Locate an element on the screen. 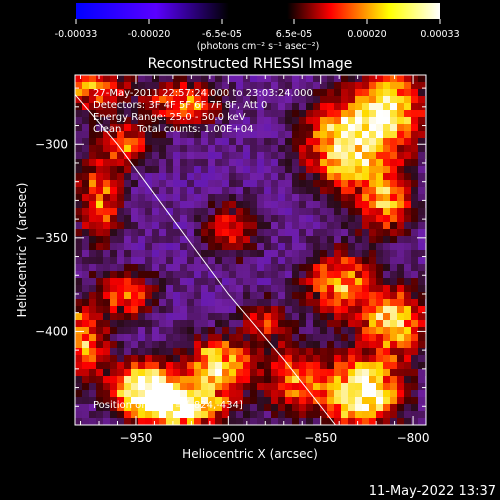  annotation-detectors: Detectors: 3F 4F 5F 6F 7F 8F, Att 0 is located at coordinates (180, 105).